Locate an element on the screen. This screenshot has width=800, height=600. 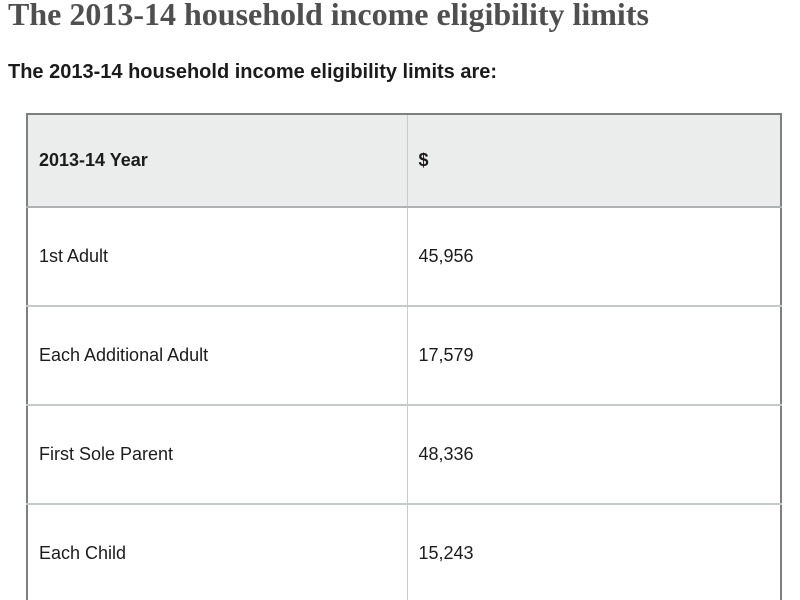
row-value: 45,956 is located at coordinates (446, 256).